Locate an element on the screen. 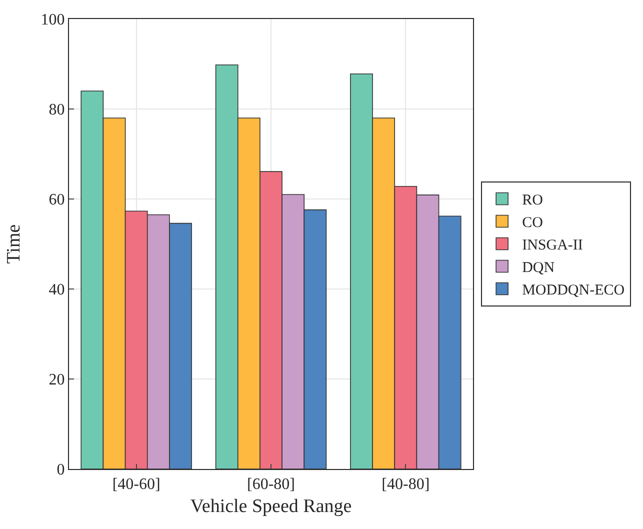 The height and width of the screenshot is (529, 643). y-tick-label: 20 is located at coordinates (56, 380).